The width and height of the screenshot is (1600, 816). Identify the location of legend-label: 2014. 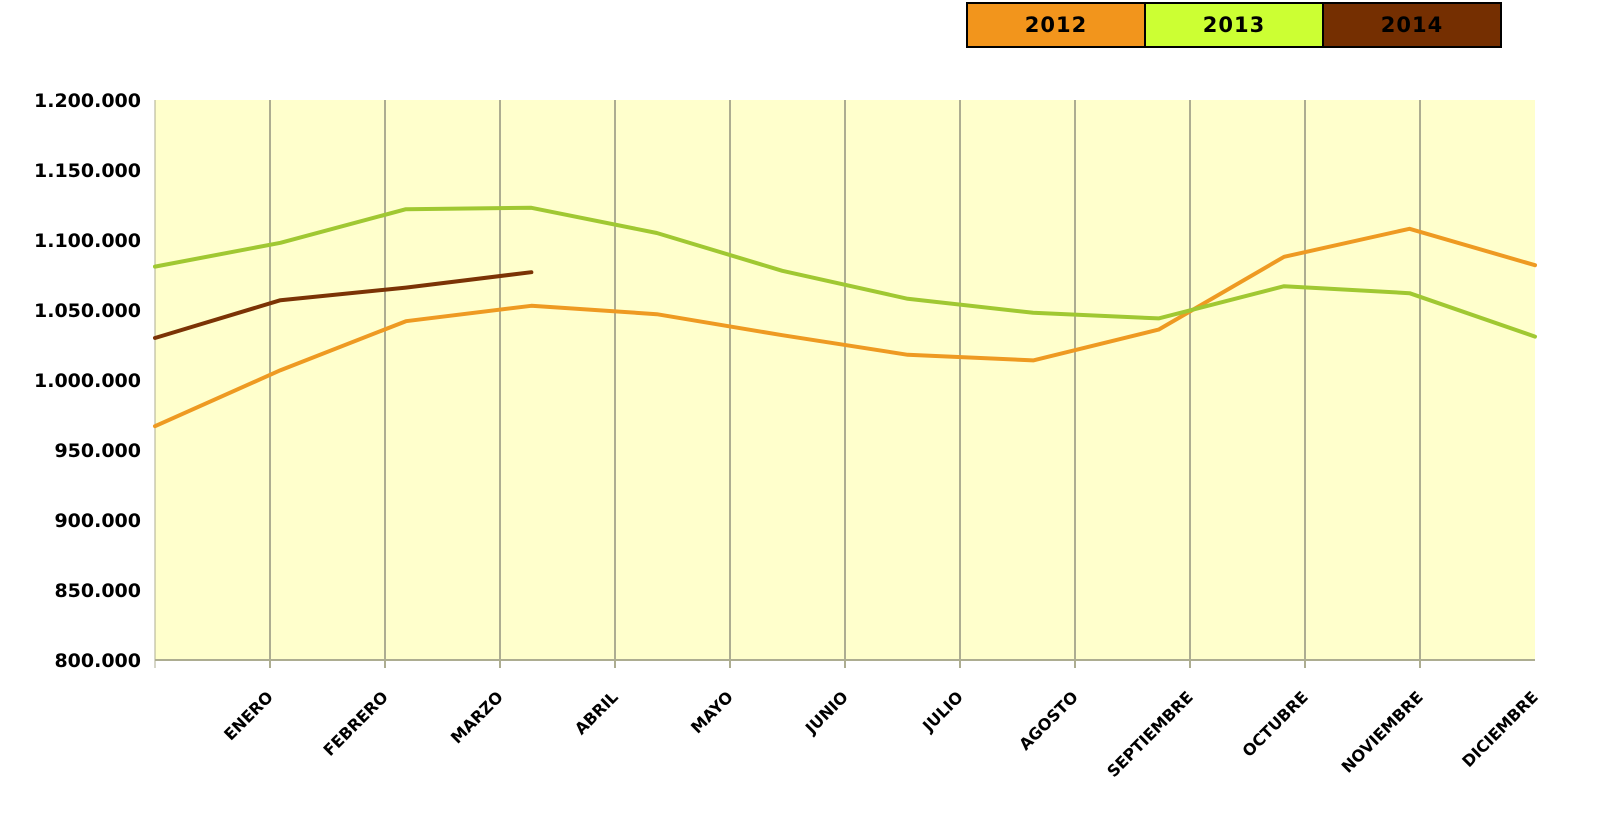
(1412, 25).